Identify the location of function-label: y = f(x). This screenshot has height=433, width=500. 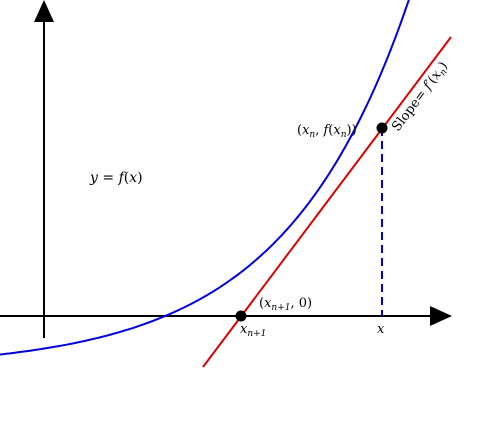
(116, 178).